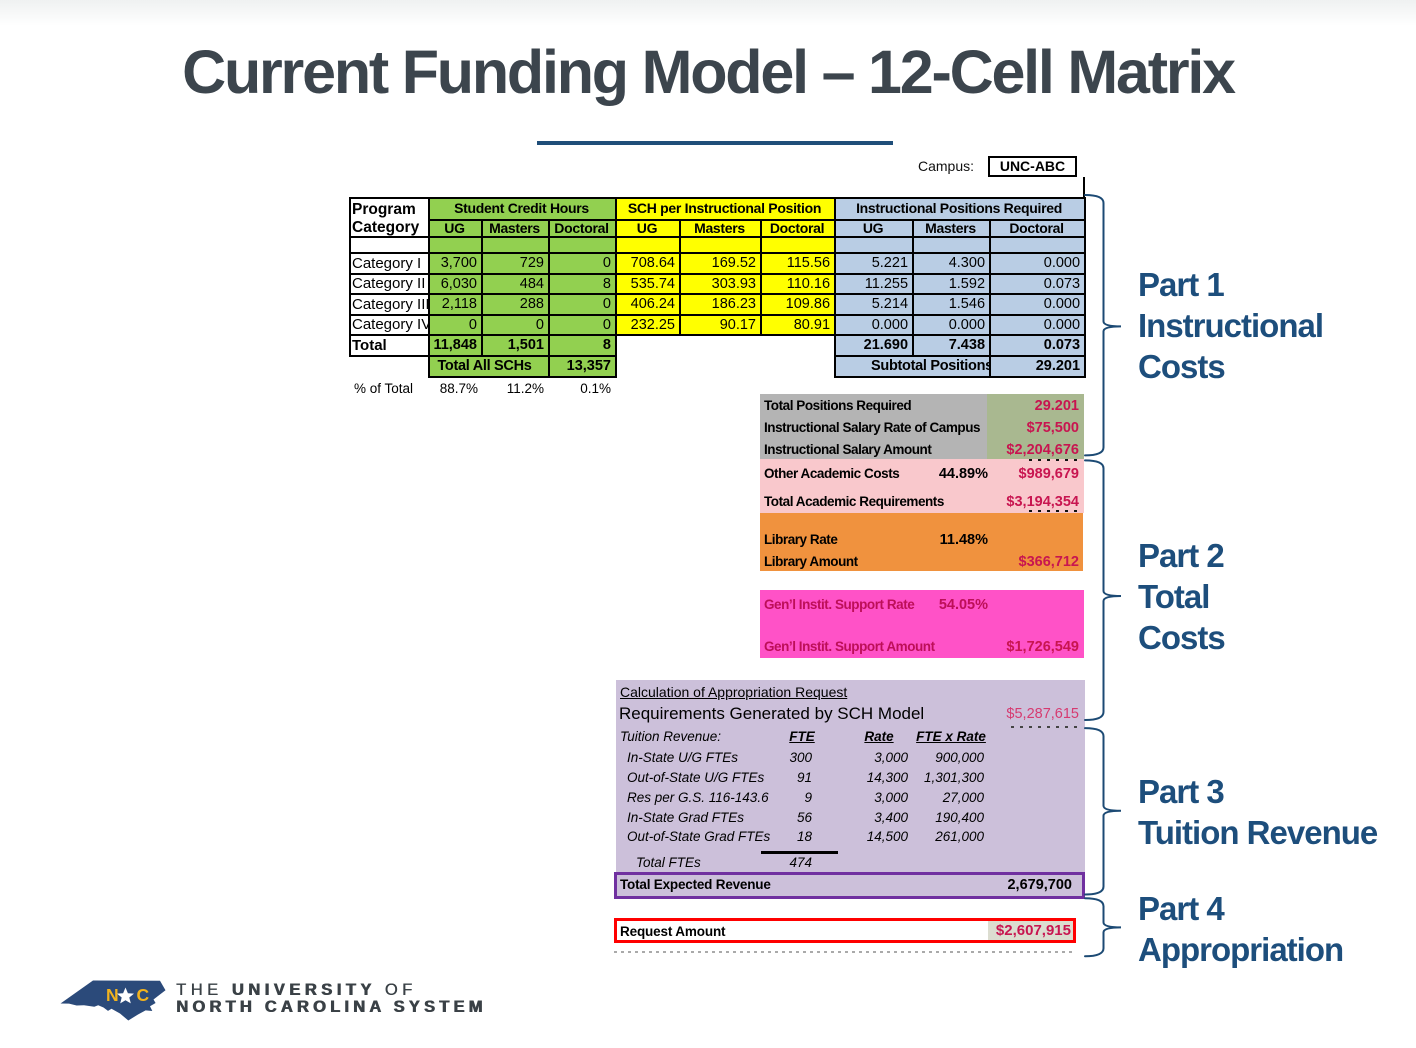  I want to click on svg-text: C, so click(143, 995).